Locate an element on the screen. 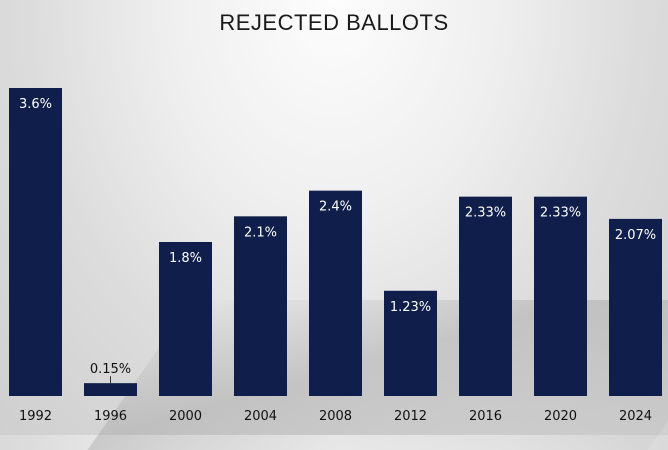 This screenshot has height=450, width=668. value-label-2004: 2.1% is located at coordinates (260, 232).